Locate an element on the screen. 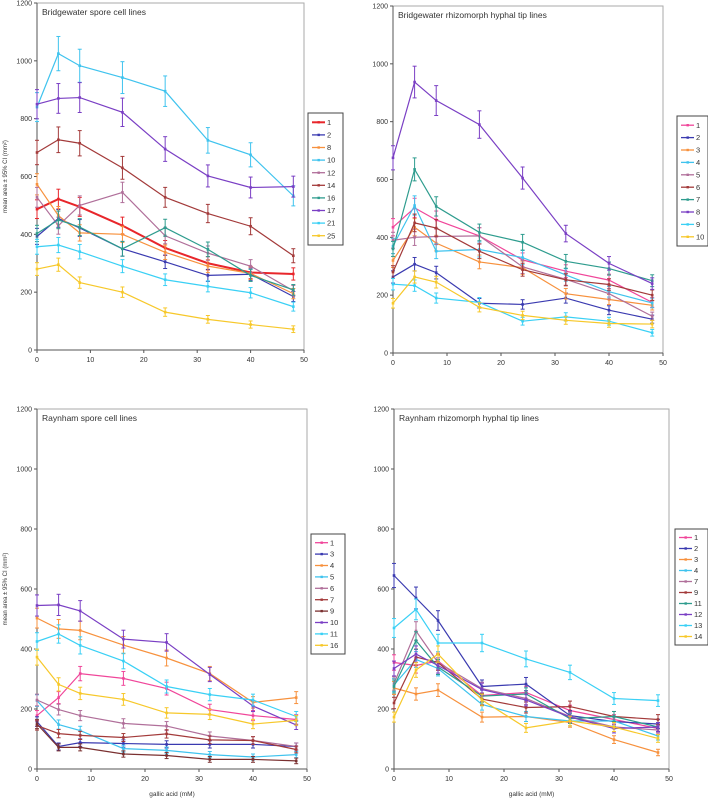 Image resolution: width=708 pixels, height=803 pixels. legend-label: 5 is located at coordinates (332, 577).